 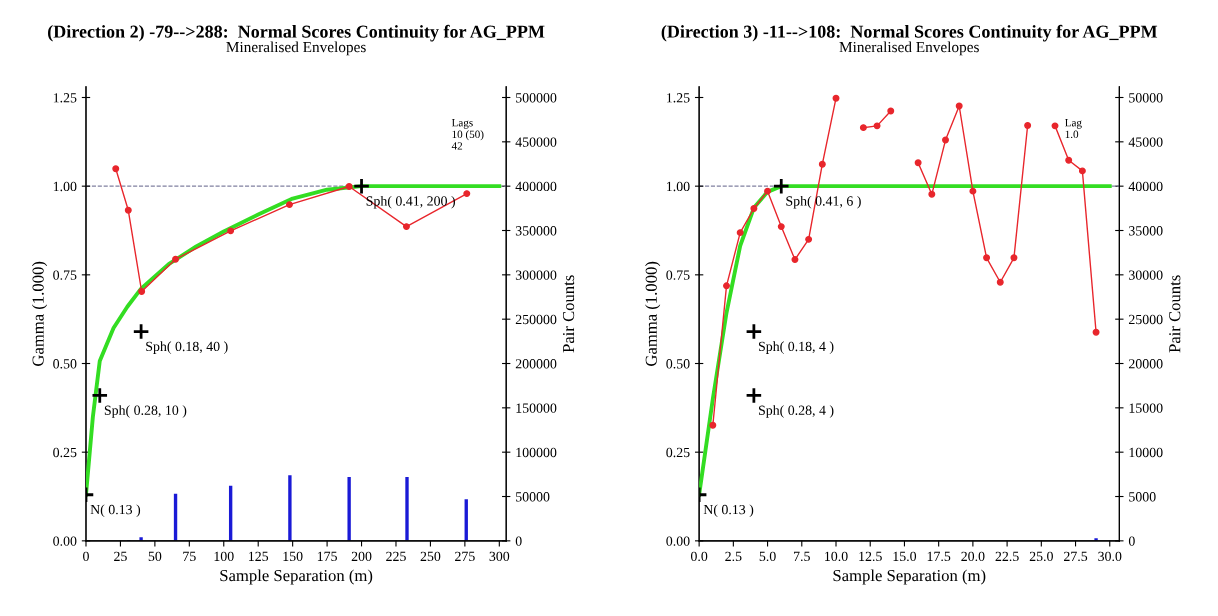 What do you see at coordinates (1145, 319) in the screenshot?
I see `y2-tick-label: 25000` at bounding box center [1145, 319].